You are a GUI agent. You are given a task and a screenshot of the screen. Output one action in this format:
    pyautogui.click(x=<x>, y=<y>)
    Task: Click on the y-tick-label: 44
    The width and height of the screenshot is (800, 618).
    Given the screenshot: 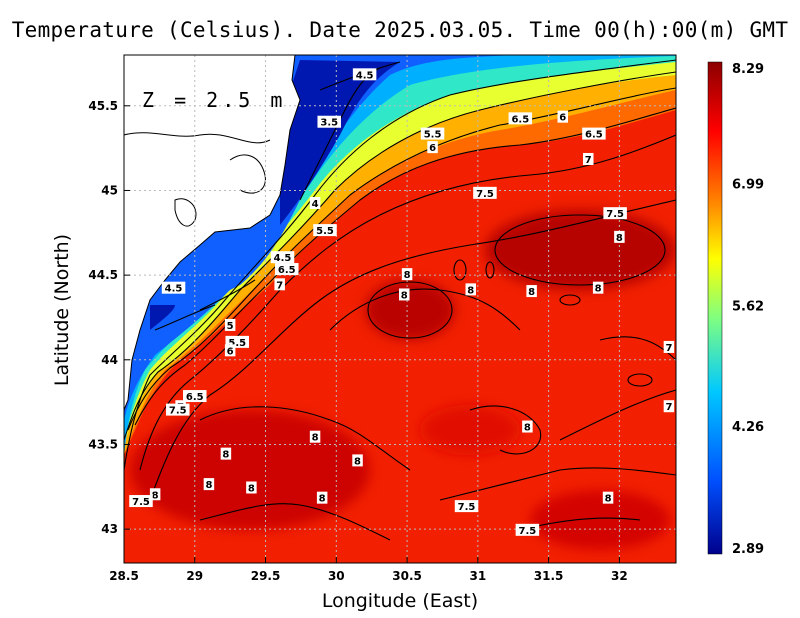 What is the action you would take?
    pyautogui.click(x=109, y=360)
    